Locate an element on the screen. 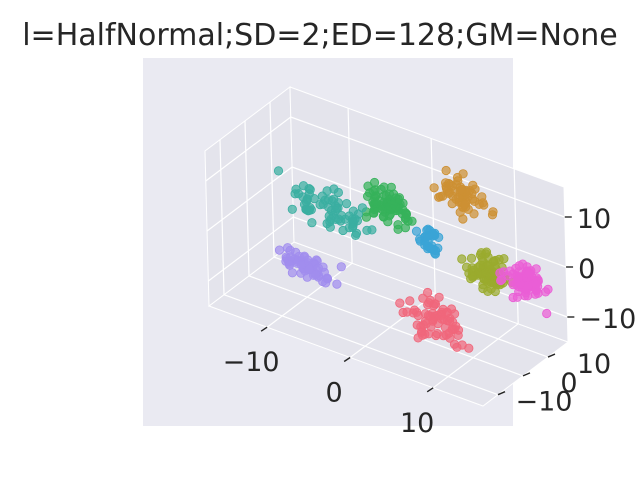 The height and width of the screenshot is (480, 640). z-tick-label: −10 is located at coordinates (607, 319).